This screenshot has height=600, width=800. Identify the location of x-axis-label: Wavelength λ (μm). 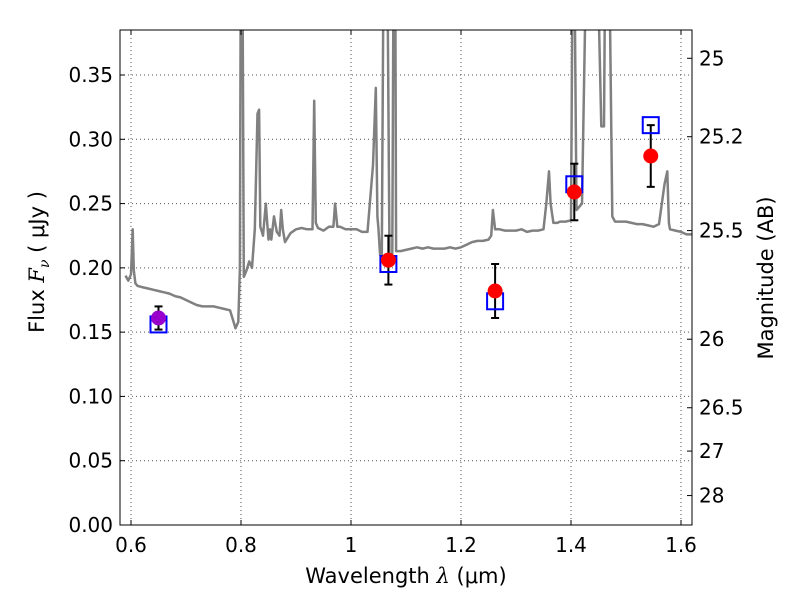
(405, 576).